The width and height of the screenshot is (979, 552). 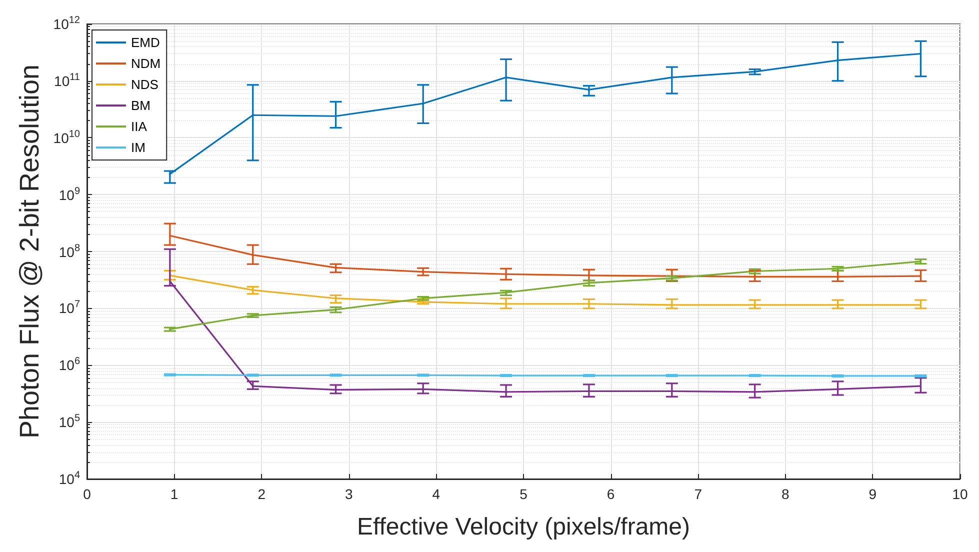 I want to click on legend-label: IIA, so click(x=139, y=126).